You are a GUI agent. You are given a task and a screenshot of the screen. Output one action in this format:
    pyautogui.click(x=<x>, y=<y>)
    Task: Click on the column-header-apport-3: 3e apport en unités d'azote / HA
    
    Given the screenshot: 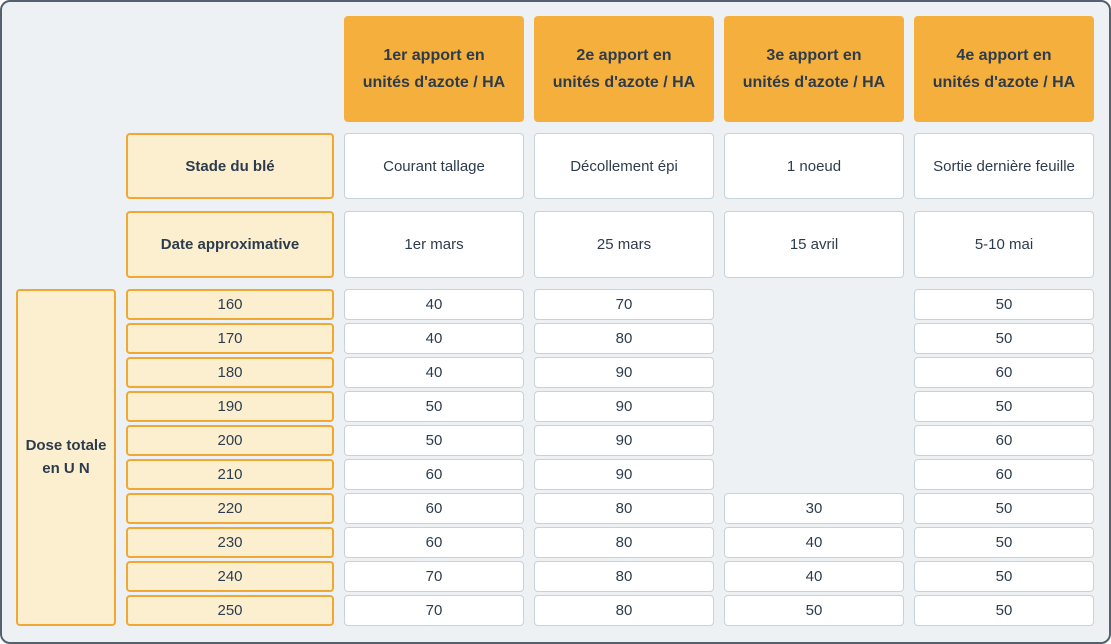 What is the action you would take?
    pyautogui.click(x=814, y=69)
    